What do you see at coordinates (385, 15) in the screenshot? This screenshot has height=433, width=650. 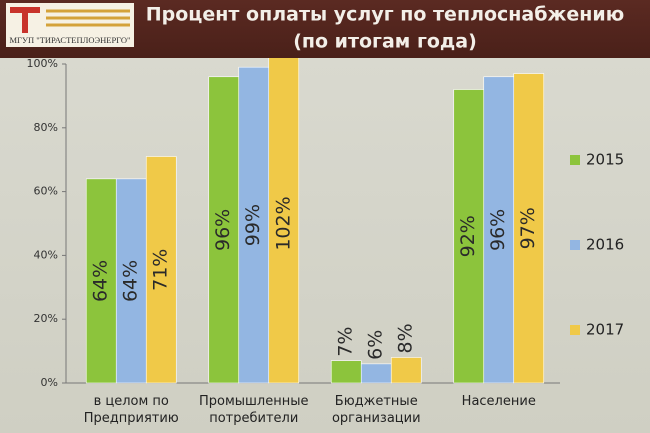 I see `chart-title: Процент оплаты услуг по теплоснабжению` at bounding box center [385, 15].